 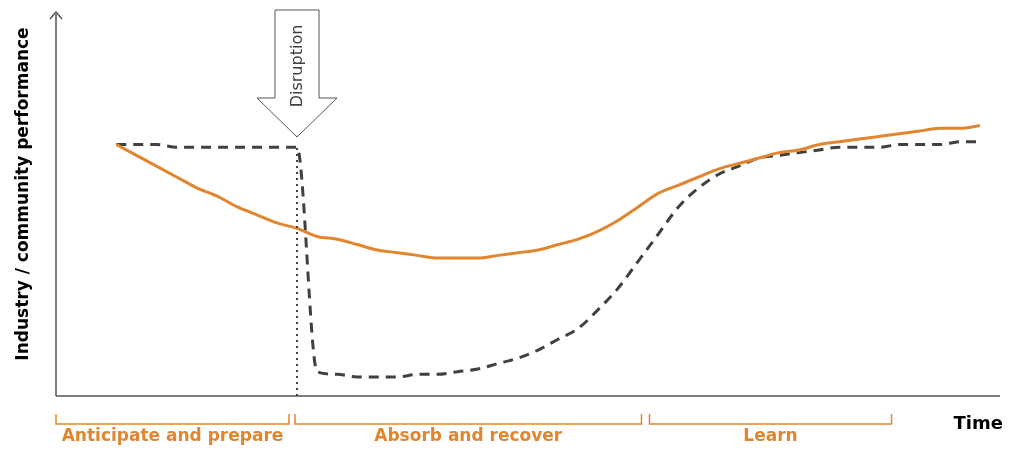 I want to click on text: Learn, so click(x=770, y=434).